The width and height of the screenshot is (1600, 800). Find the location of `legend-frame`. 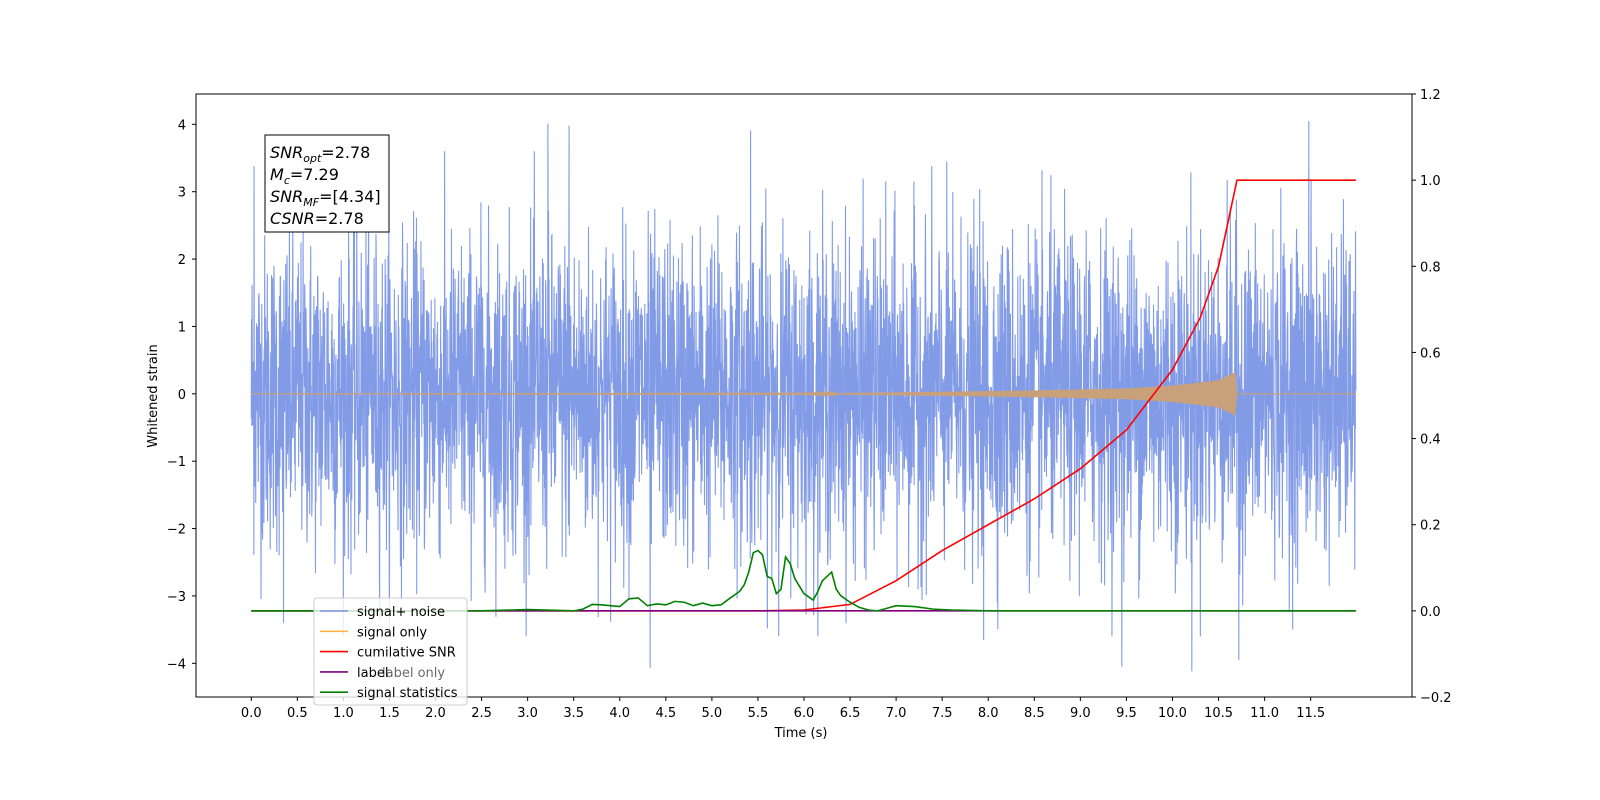

legend-frame is located at coordinates (390, 651).